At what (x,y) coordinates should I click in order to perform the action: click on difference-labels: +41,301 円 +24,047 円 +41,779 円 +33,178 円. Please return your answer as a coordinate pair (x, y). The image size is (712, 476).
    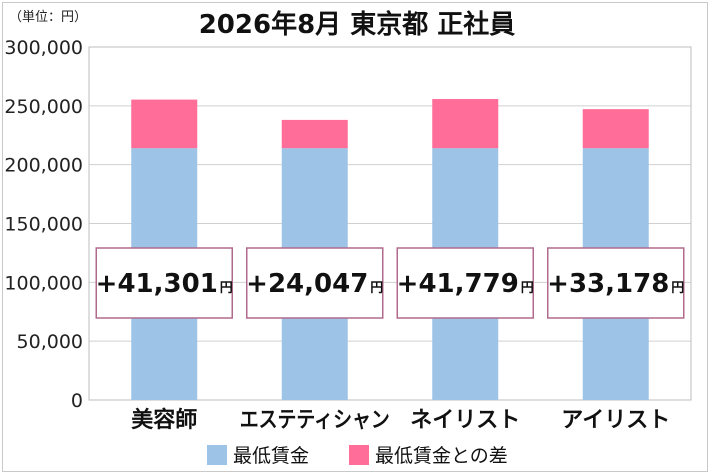
    Looking at the image, I should click on (390, 283).